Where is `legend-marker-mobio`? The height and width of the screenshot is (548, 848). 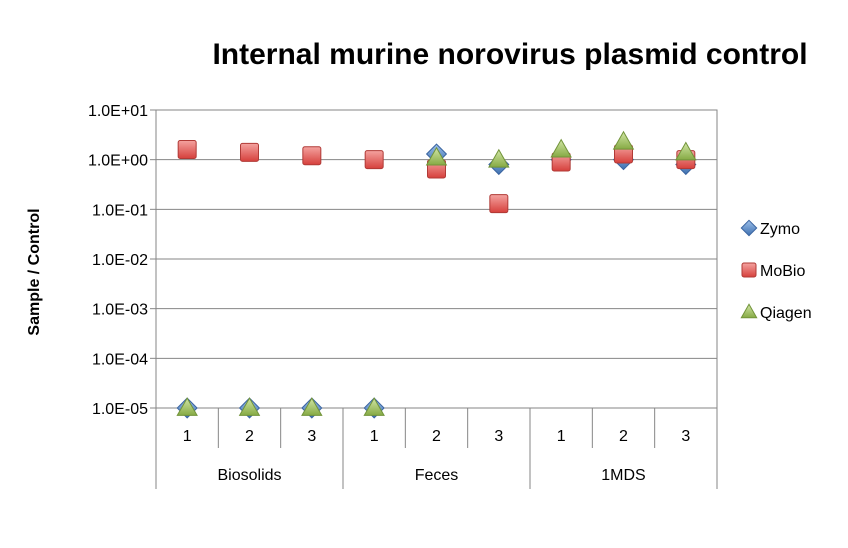
legend-marker-mobio is located at coordinates (749, 270).